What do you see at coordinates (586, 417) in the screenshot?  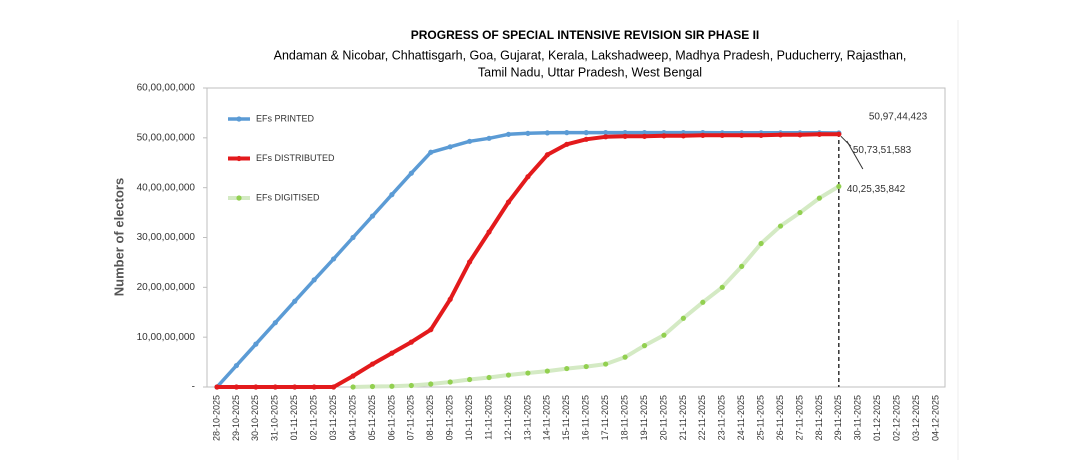 I see `x-tick-label: 16-11-2025` at bounding box center [586, 417].